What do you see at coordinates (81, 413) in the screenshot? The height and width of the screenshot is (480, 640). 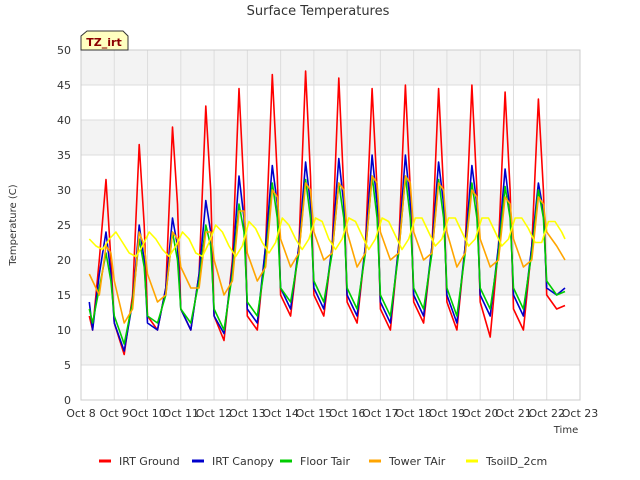 I see `x-tick-label: Oct 8` at bounding box center [81, 413].